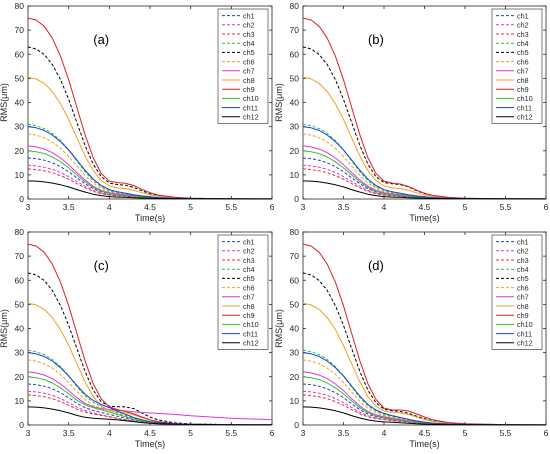 The image size is (550, 454). I want to click on legend-label: ch12, so click(251, 343).